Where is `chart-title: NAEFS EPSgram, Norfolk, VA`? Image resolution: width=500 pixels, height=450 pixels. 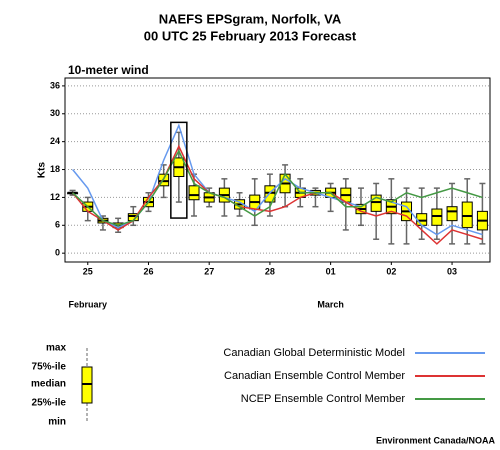
chart-title: NAEFS EPSgram, Norfolk, VA is located at coordinates (250, 18).